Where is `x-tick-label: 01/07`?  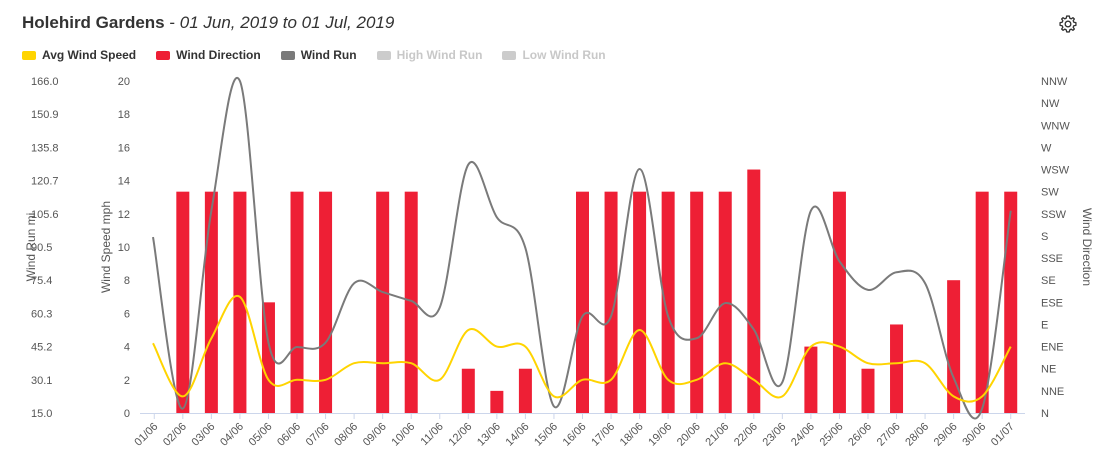
x-tick-label: 01/07 is located at coordinates (1003, 435).